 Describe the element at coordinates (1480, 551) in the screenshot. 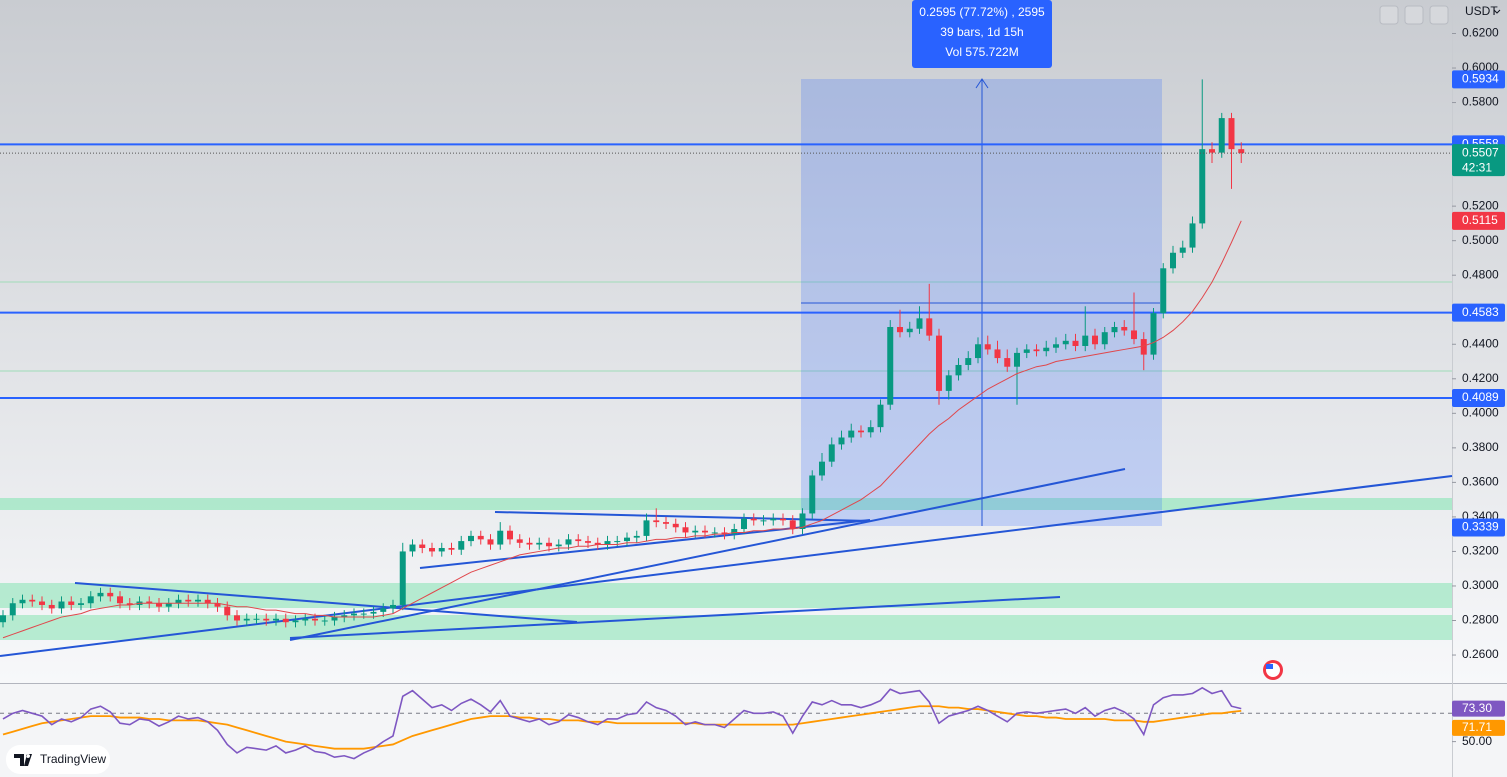

I see `y-tick-label: 0.3200` at that location.